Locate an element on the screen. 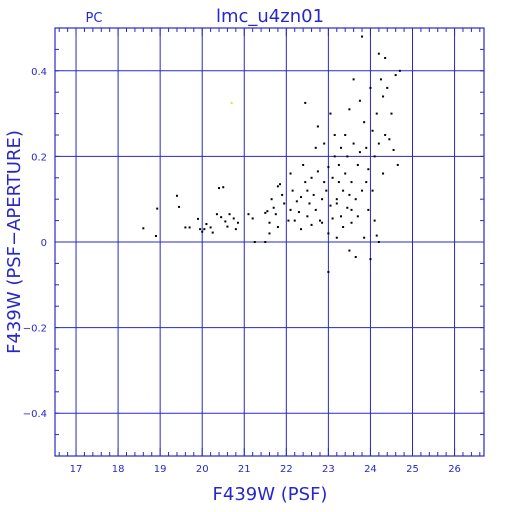  x-tick-label: 23 is located at coordinates (328, 469).